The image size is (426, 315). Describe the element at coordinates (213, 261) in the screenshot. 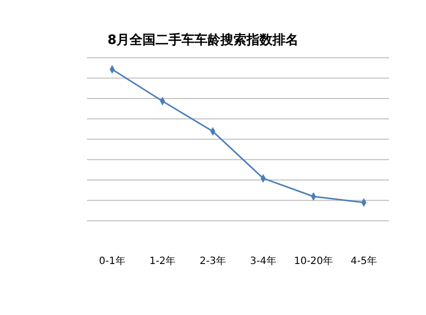

I see `x-tick-label: 2-3年` at that location.